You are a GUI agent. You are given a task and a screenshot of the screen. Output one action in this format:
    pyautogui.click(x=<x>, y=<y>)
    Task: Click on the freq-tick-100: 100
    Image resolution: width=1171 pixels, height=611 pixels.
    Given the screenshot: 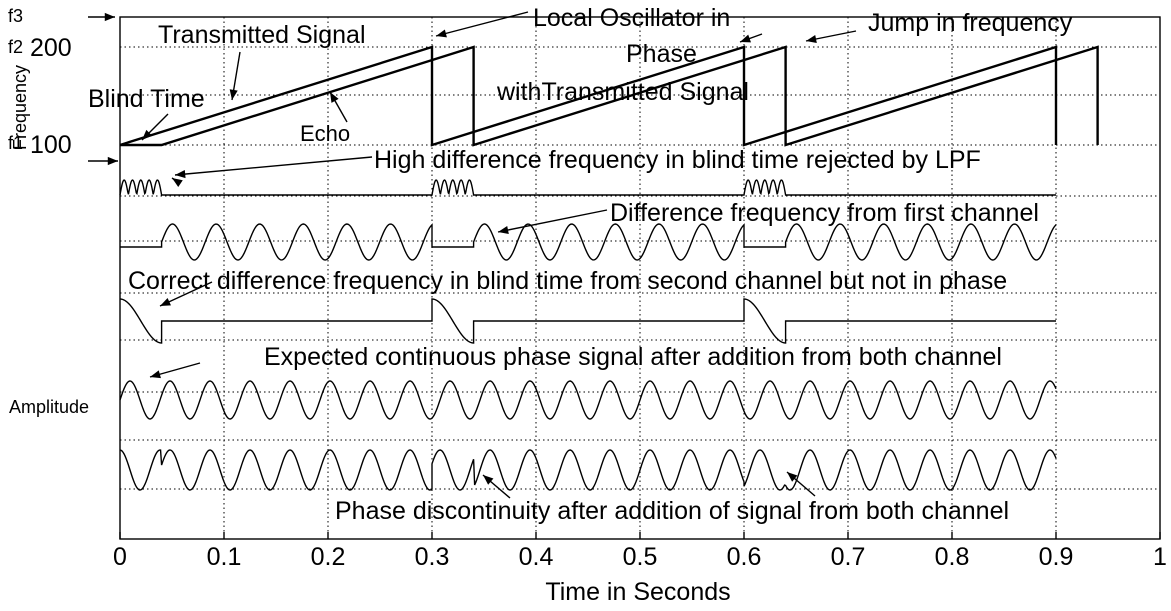 What is the action you would take?
    pyautogui.click(x=51, y=145)
    